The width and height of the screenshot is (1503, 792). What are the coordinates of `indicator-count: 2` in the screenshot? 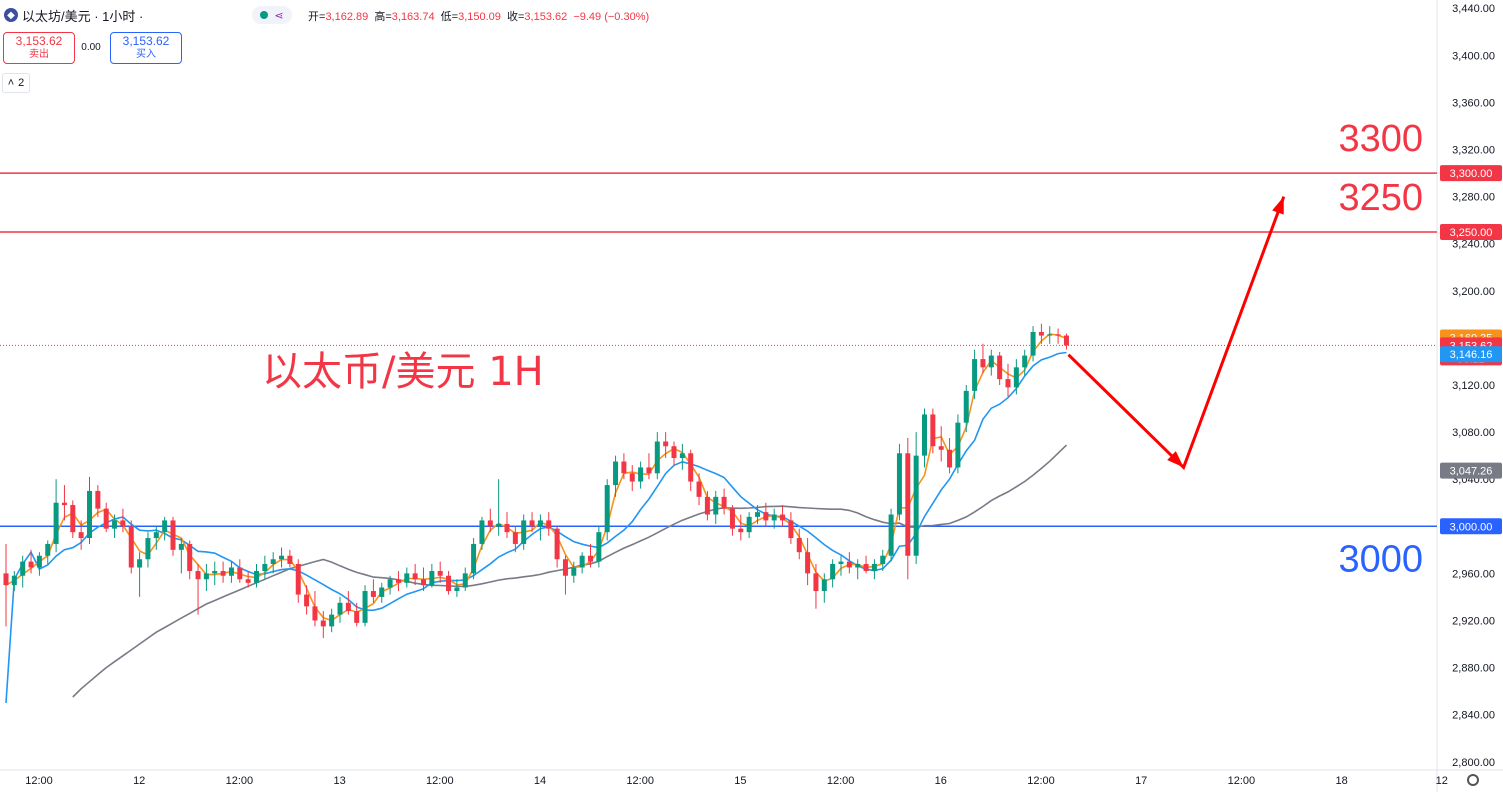 It's located at (21, 83).